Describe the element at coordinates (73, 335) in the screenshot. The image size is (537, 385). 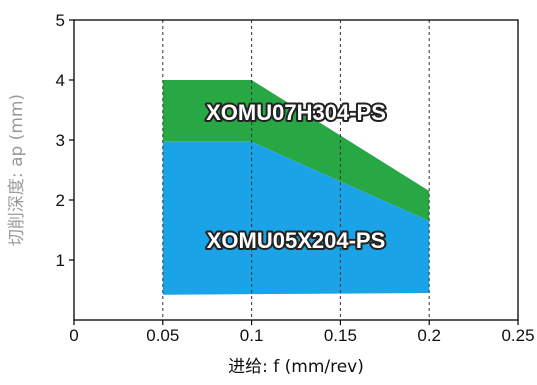
I see `x-tick-label: 0` at that location.